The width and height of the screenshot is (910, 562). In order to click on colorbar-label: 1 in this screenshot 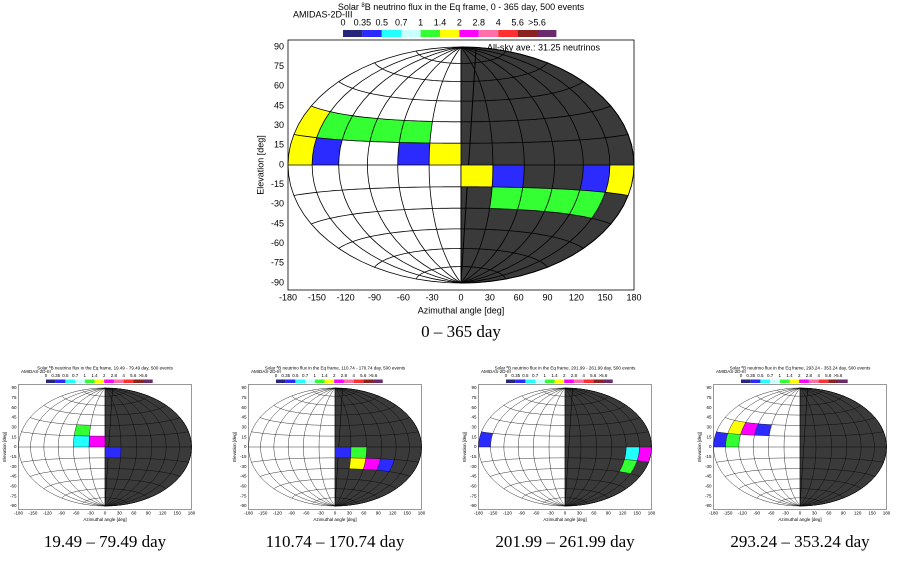, I will do `click(780, 375)`.